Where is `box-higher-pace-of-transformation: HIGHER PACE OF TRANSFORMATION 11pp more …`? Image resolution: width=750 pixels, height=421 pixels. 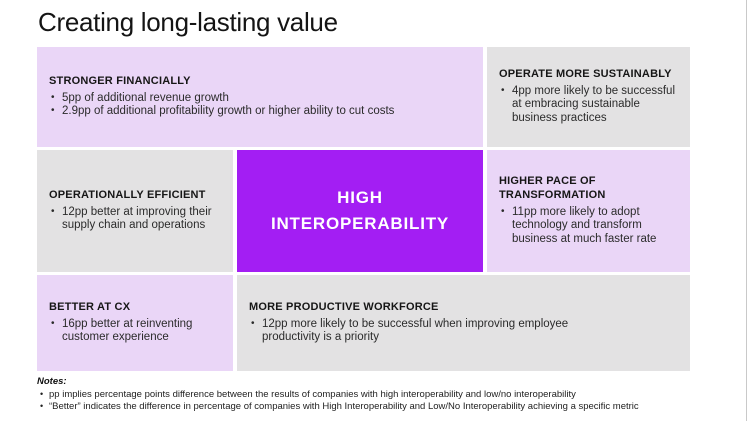
box-higher-pace-of-transformation: HIGHER PACE OF TRANSFORMATION 11pp more … is located at coordinates (588, 211).